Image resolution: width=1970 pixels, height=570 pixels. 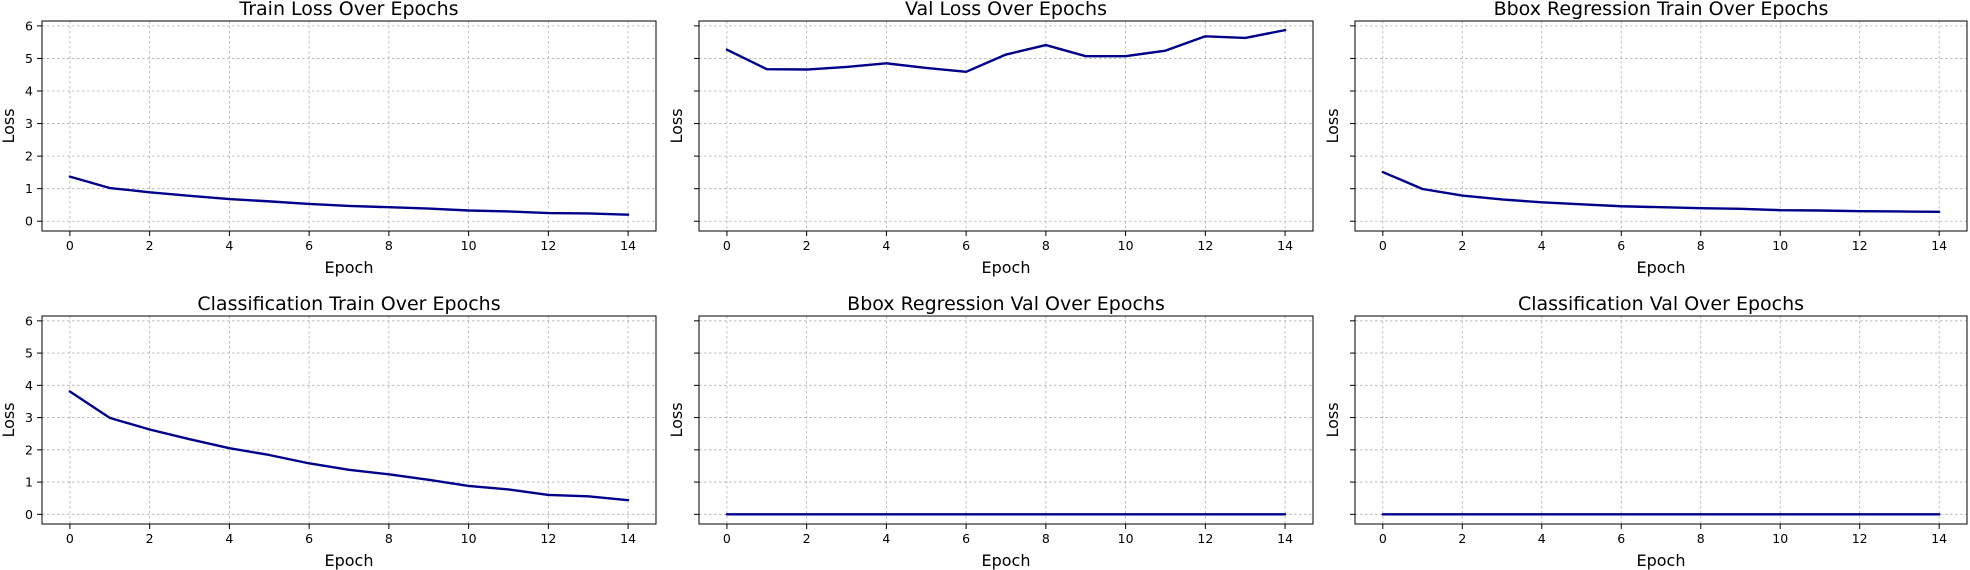 I want to click on panel-title: Val Loss Over Epochs, so click(x=1006, y=10).